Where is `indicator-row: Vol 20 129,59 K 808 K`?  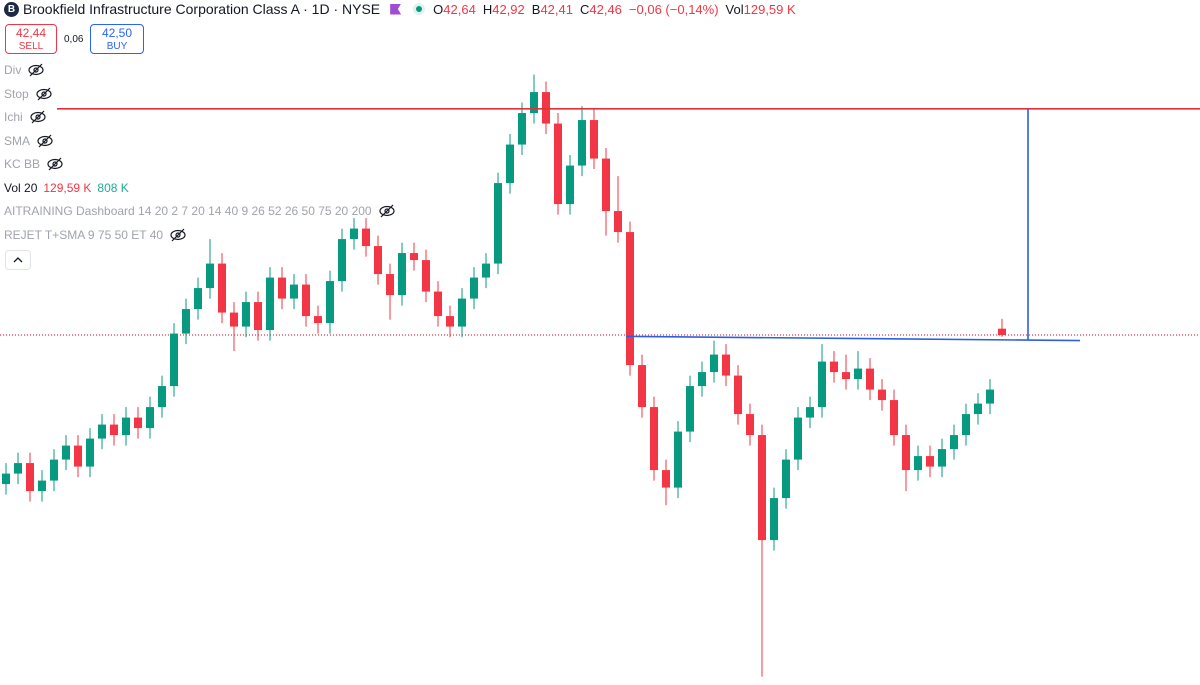
indicator-row: Vol 20 129,59 K 808 K is located at coordinates (66, 188).